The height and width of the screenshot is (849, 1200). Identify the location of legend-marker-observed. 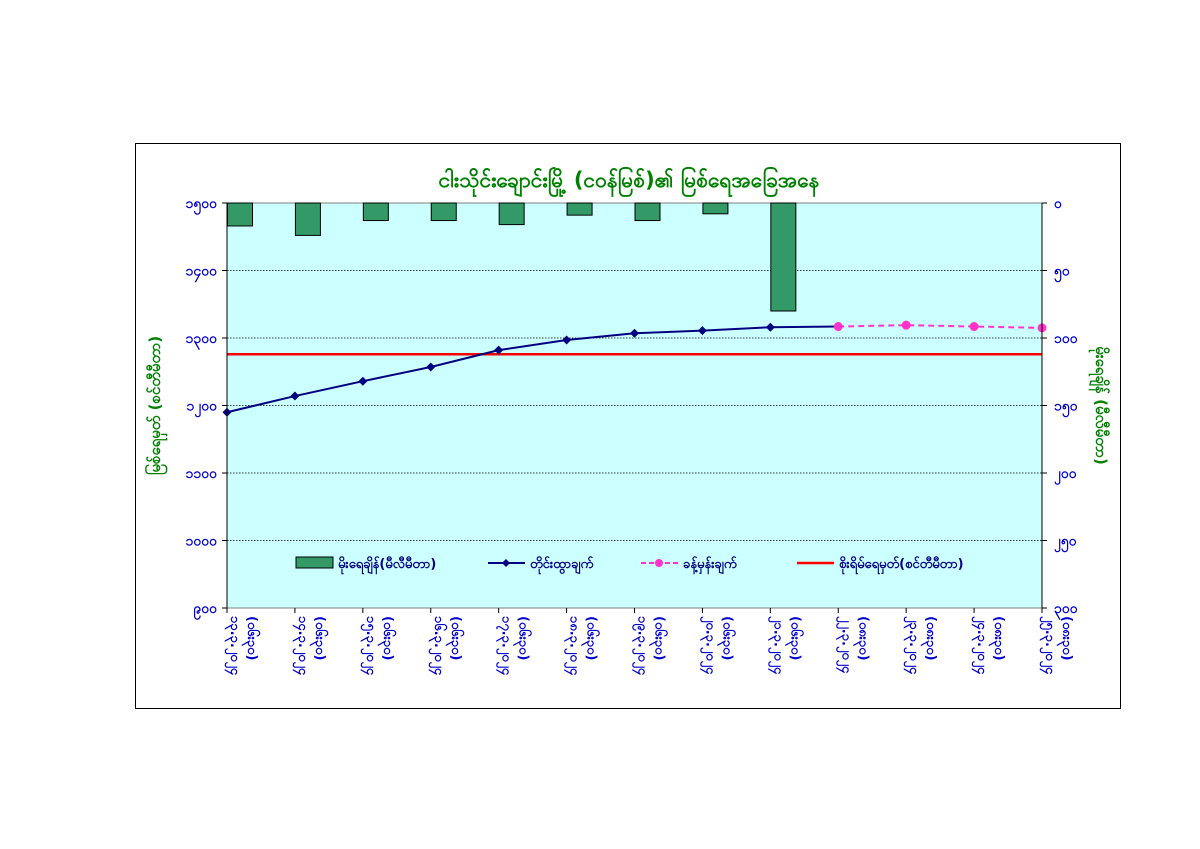
(506, 563).